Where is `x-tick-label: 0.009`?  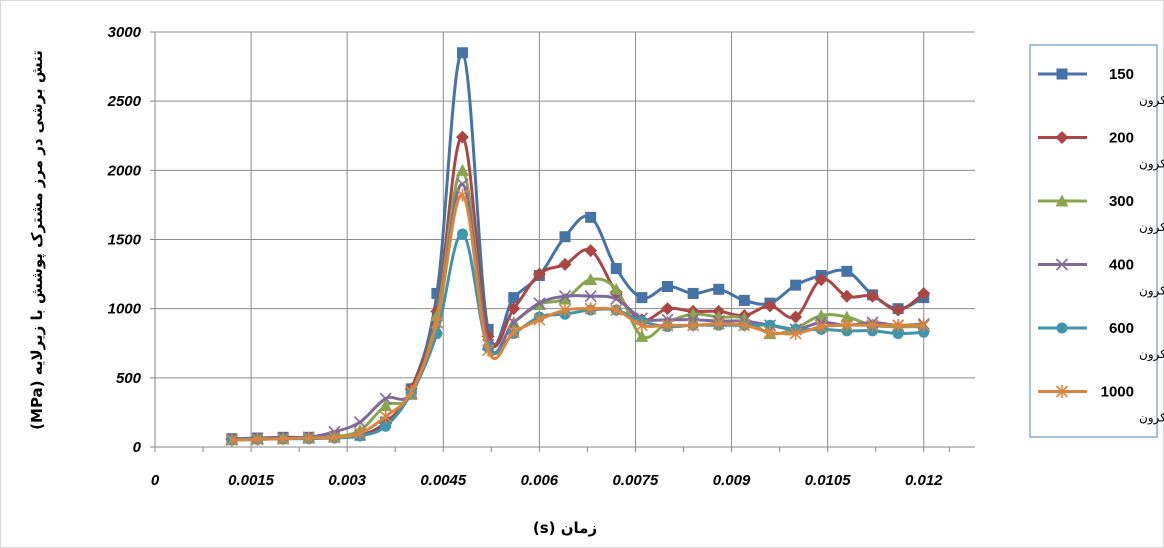 x-tick-label: 0.009 is located at coordinates (732, 480).